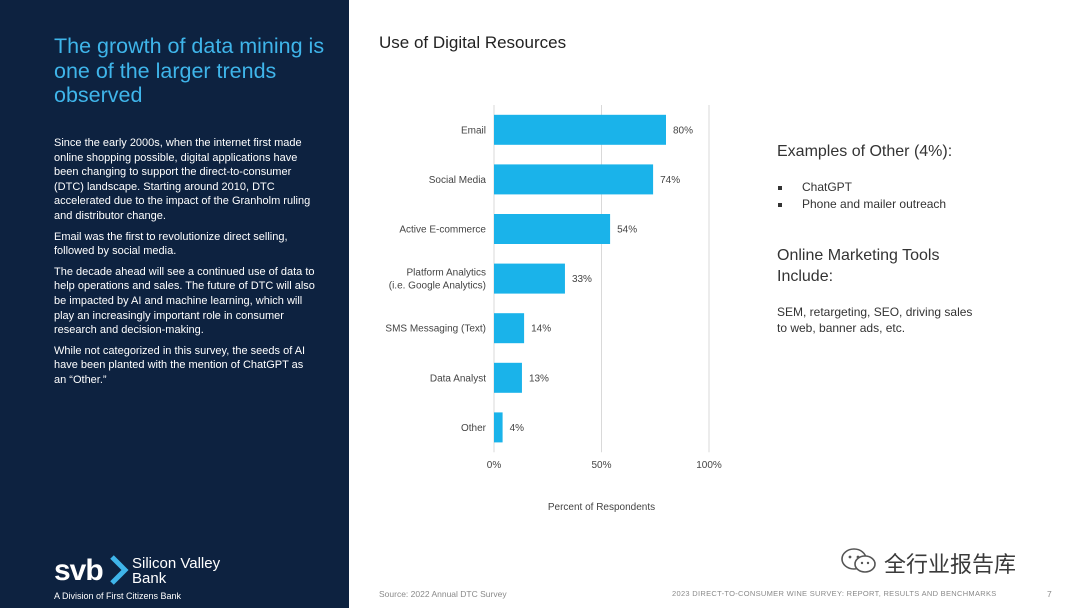 The height and width of the screenshot is (608, 1080). I want to click on category-label: SMS Messaging (Text), so click(435, 329).